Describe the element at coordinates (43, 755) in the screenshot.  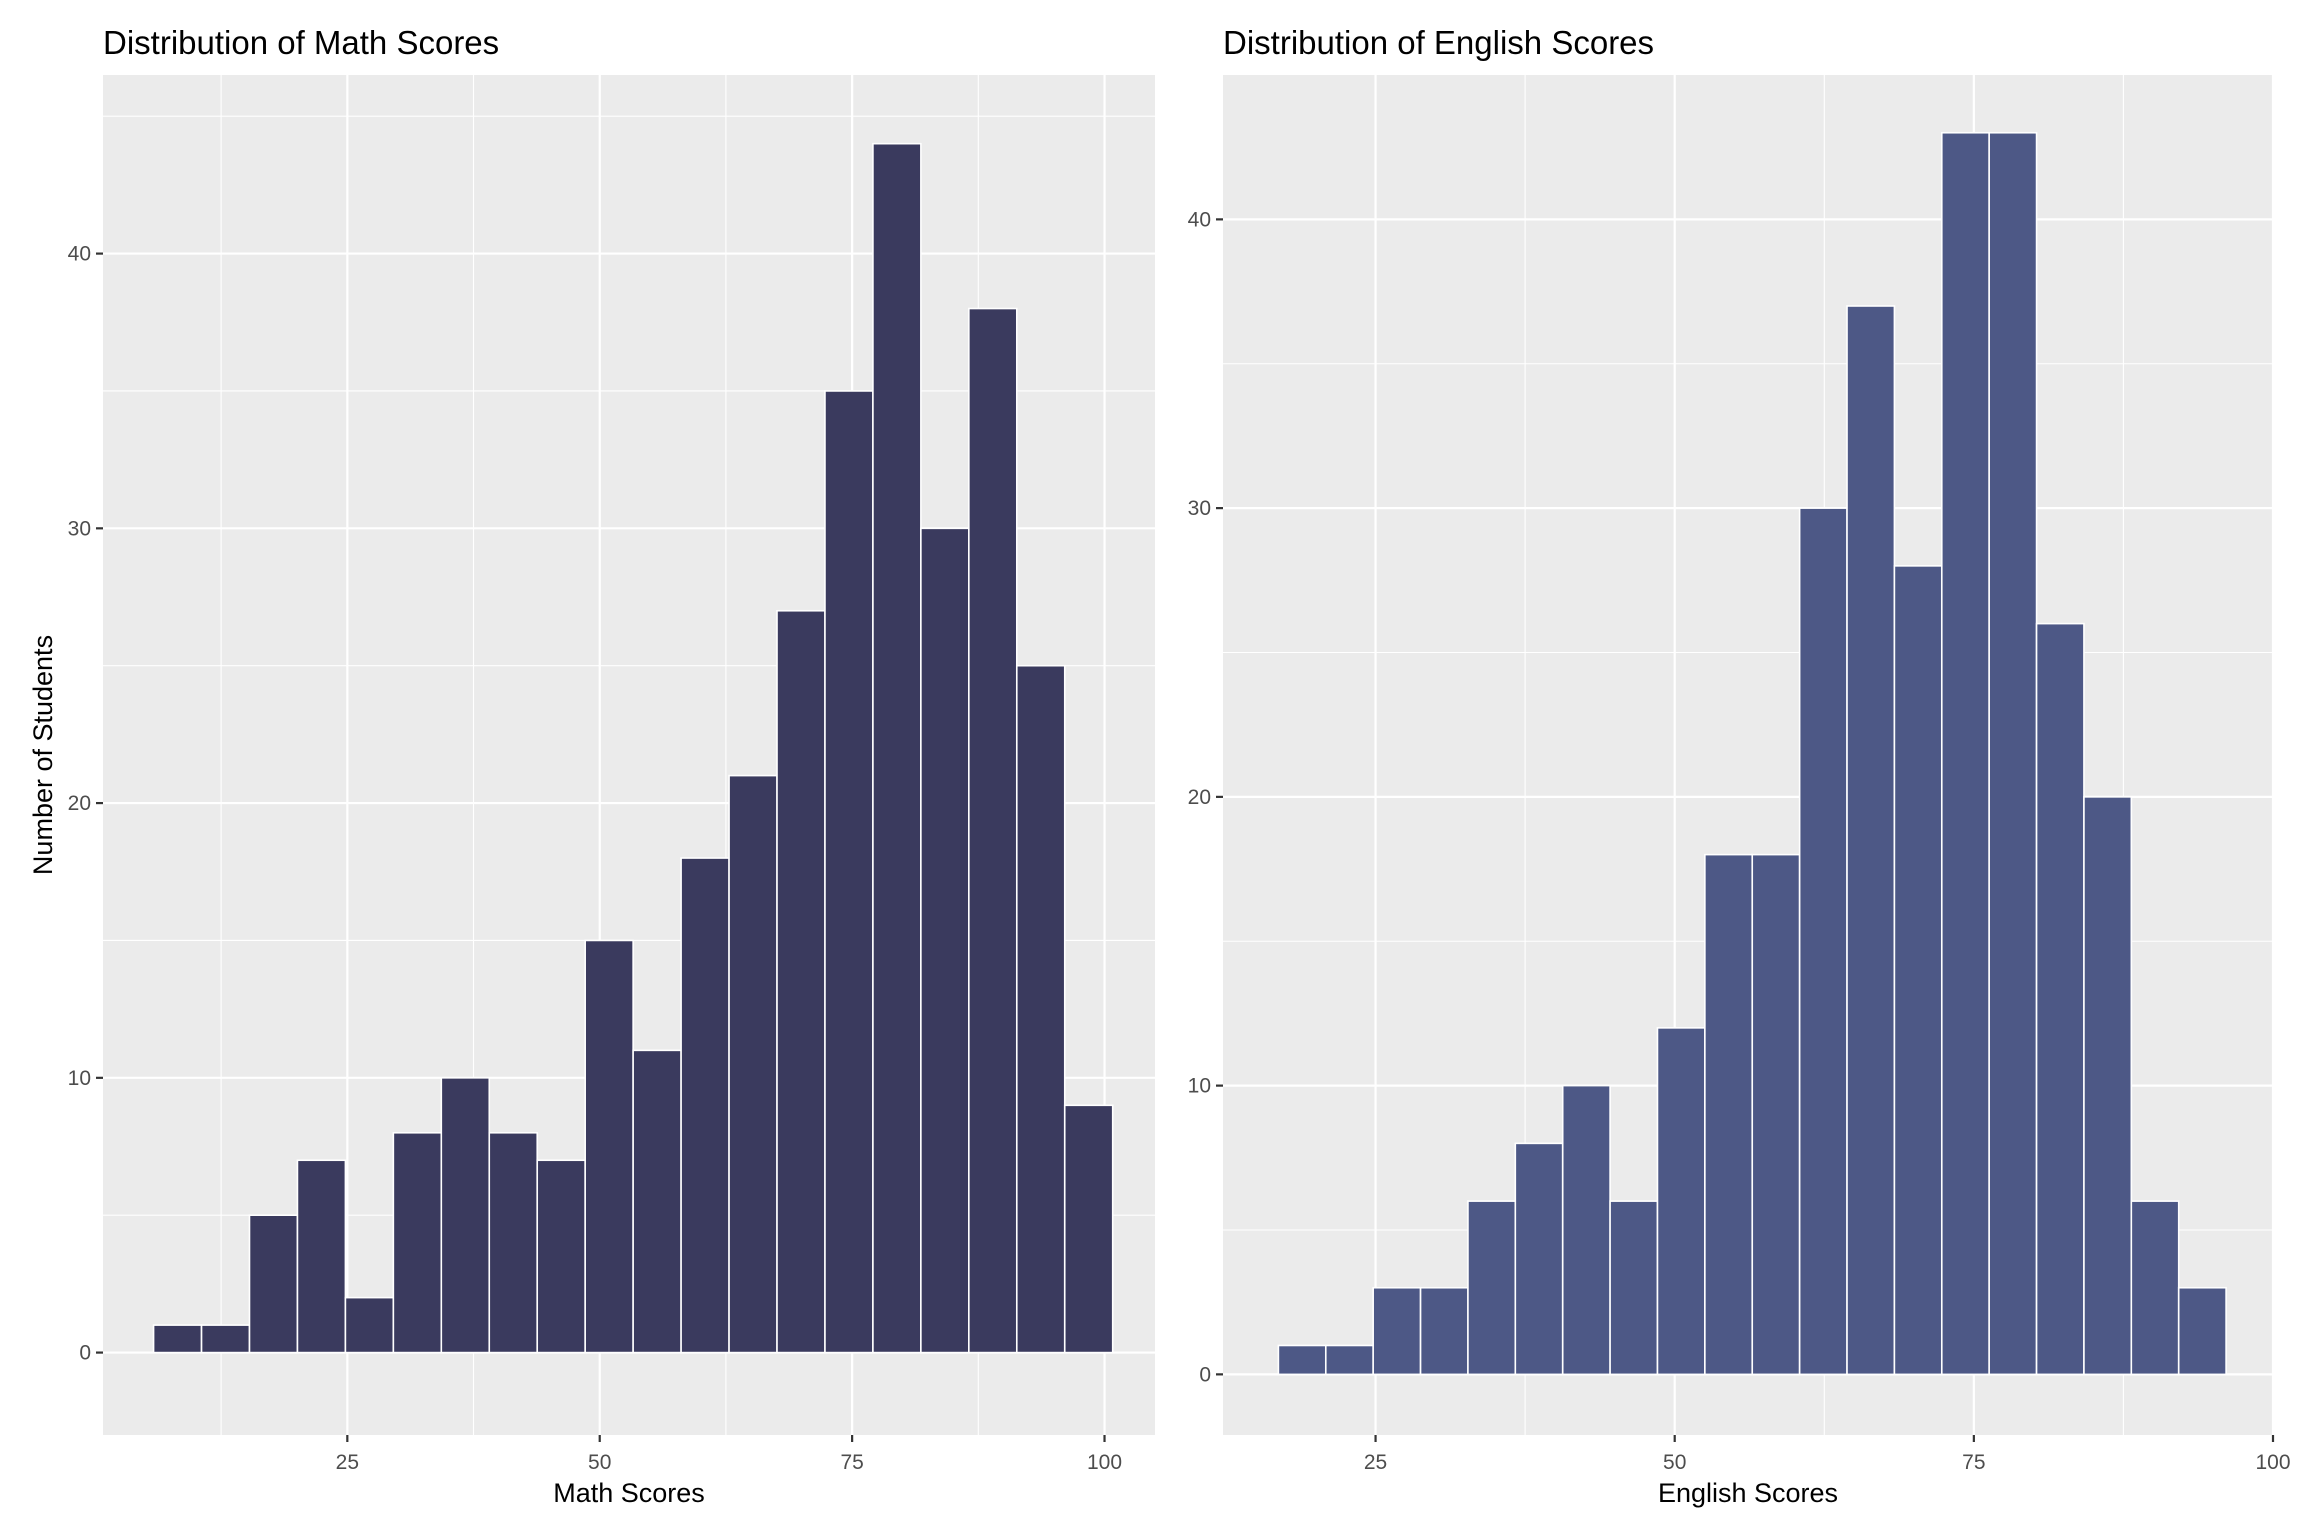
I see `y-axis-title: Number of Students` at that location.